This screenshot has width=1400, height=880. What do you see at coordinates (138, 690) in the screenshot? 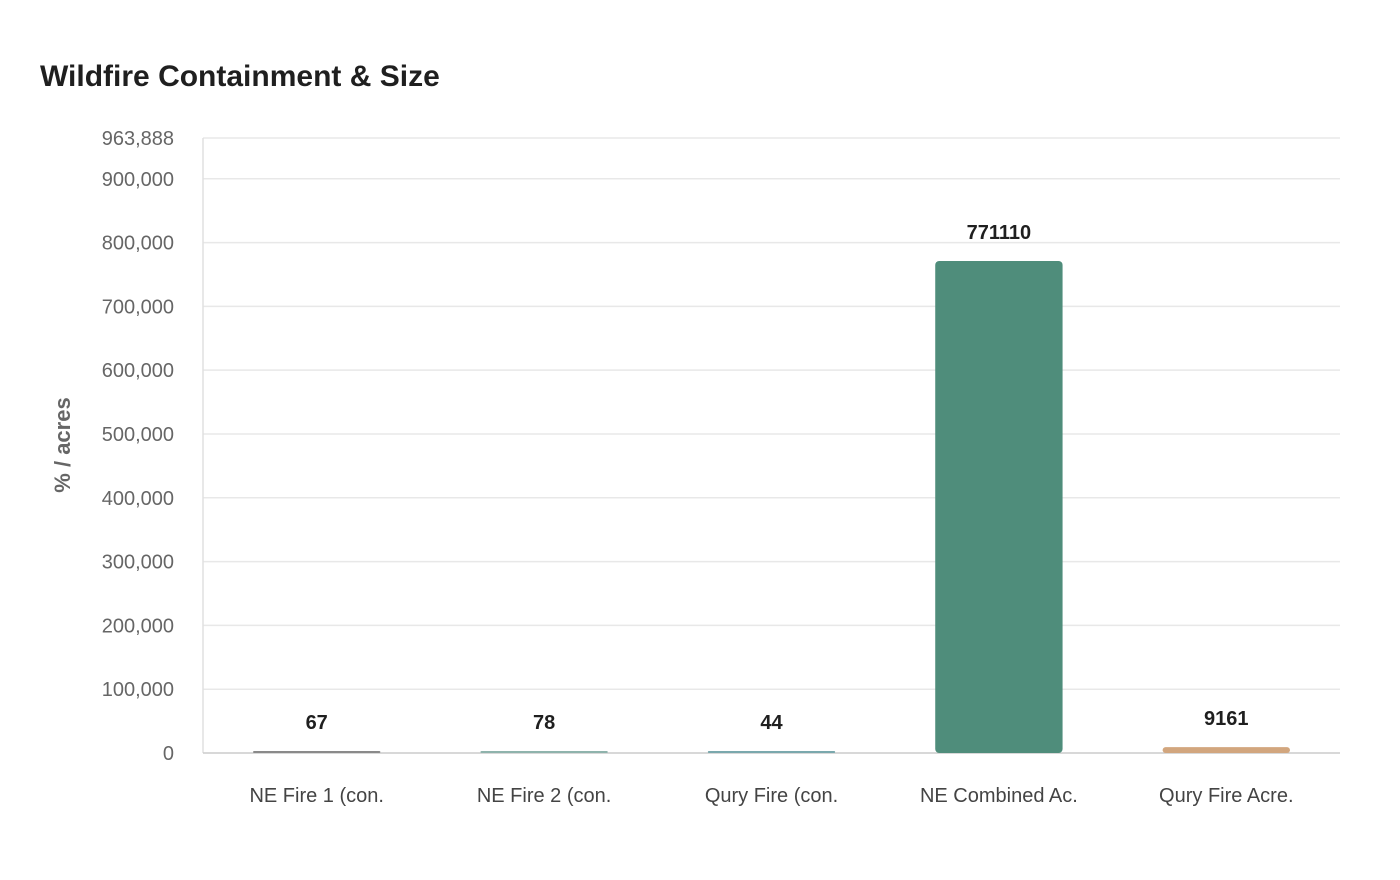
I see `y-tick-label: 100,000` at bounding box center [138, 690].